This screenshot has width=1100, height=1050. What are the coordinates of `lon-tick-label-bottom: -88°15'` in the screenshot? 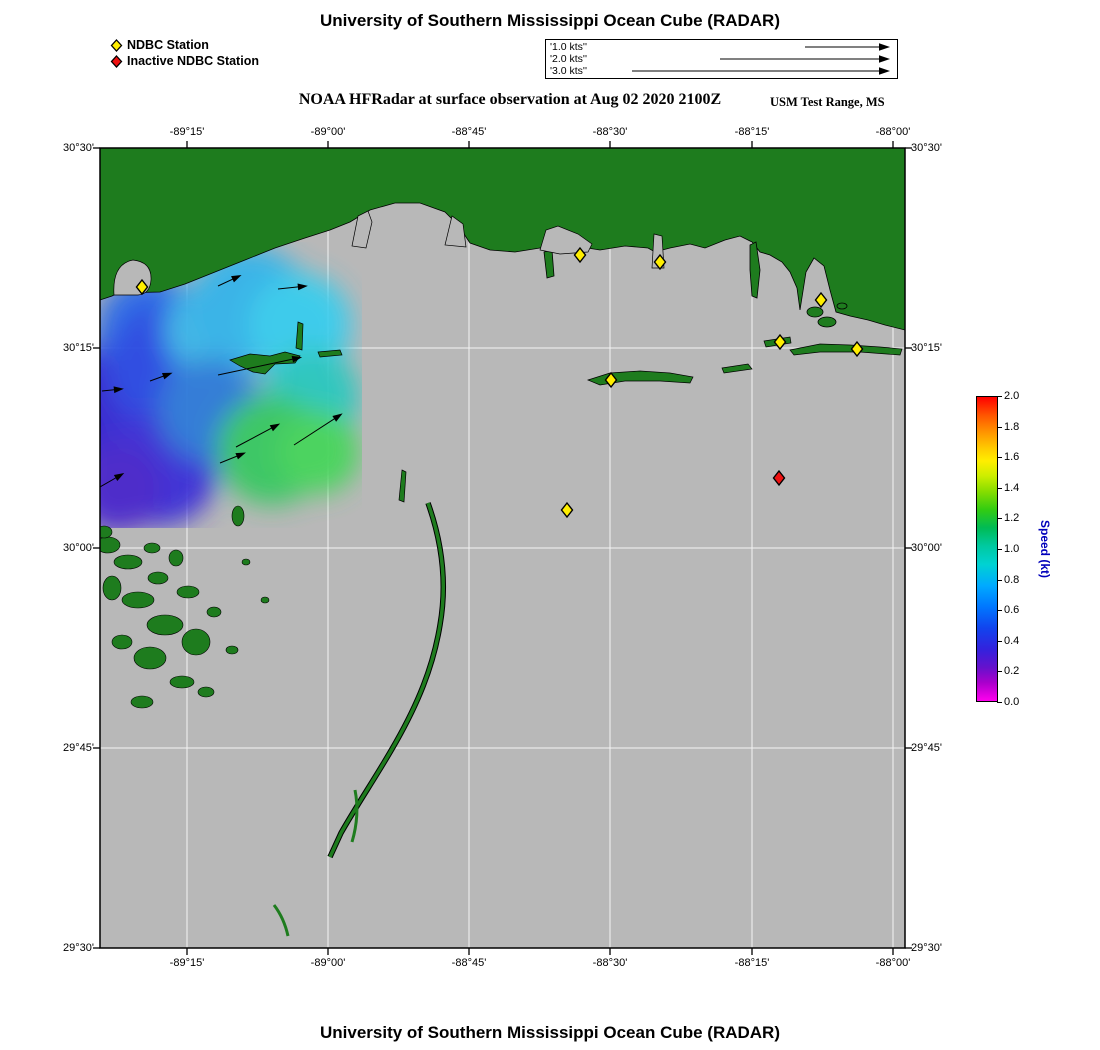 It's located at (752, 963).